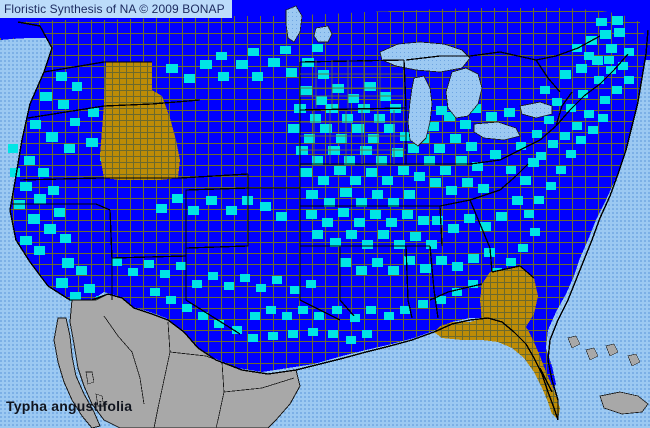 The image size is (650, 428). I want to click on copyright-banner: Floristic Synthesis of NA © 2009 BONAP, so click(116, 9).